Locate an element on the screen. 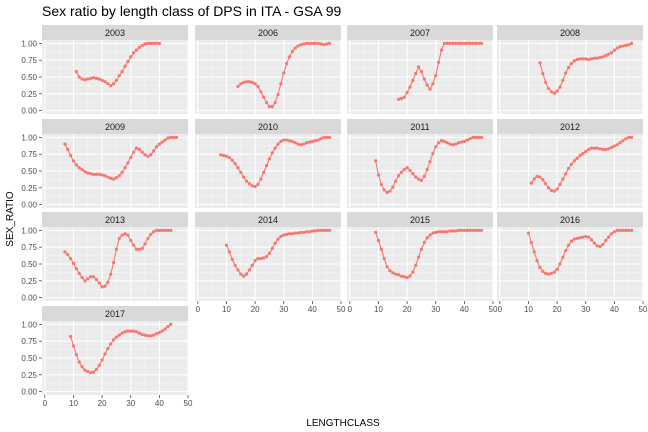 This screenshot has width=648, height=432. facet-strip-label: 2014 is located at coordinates (268, 220).